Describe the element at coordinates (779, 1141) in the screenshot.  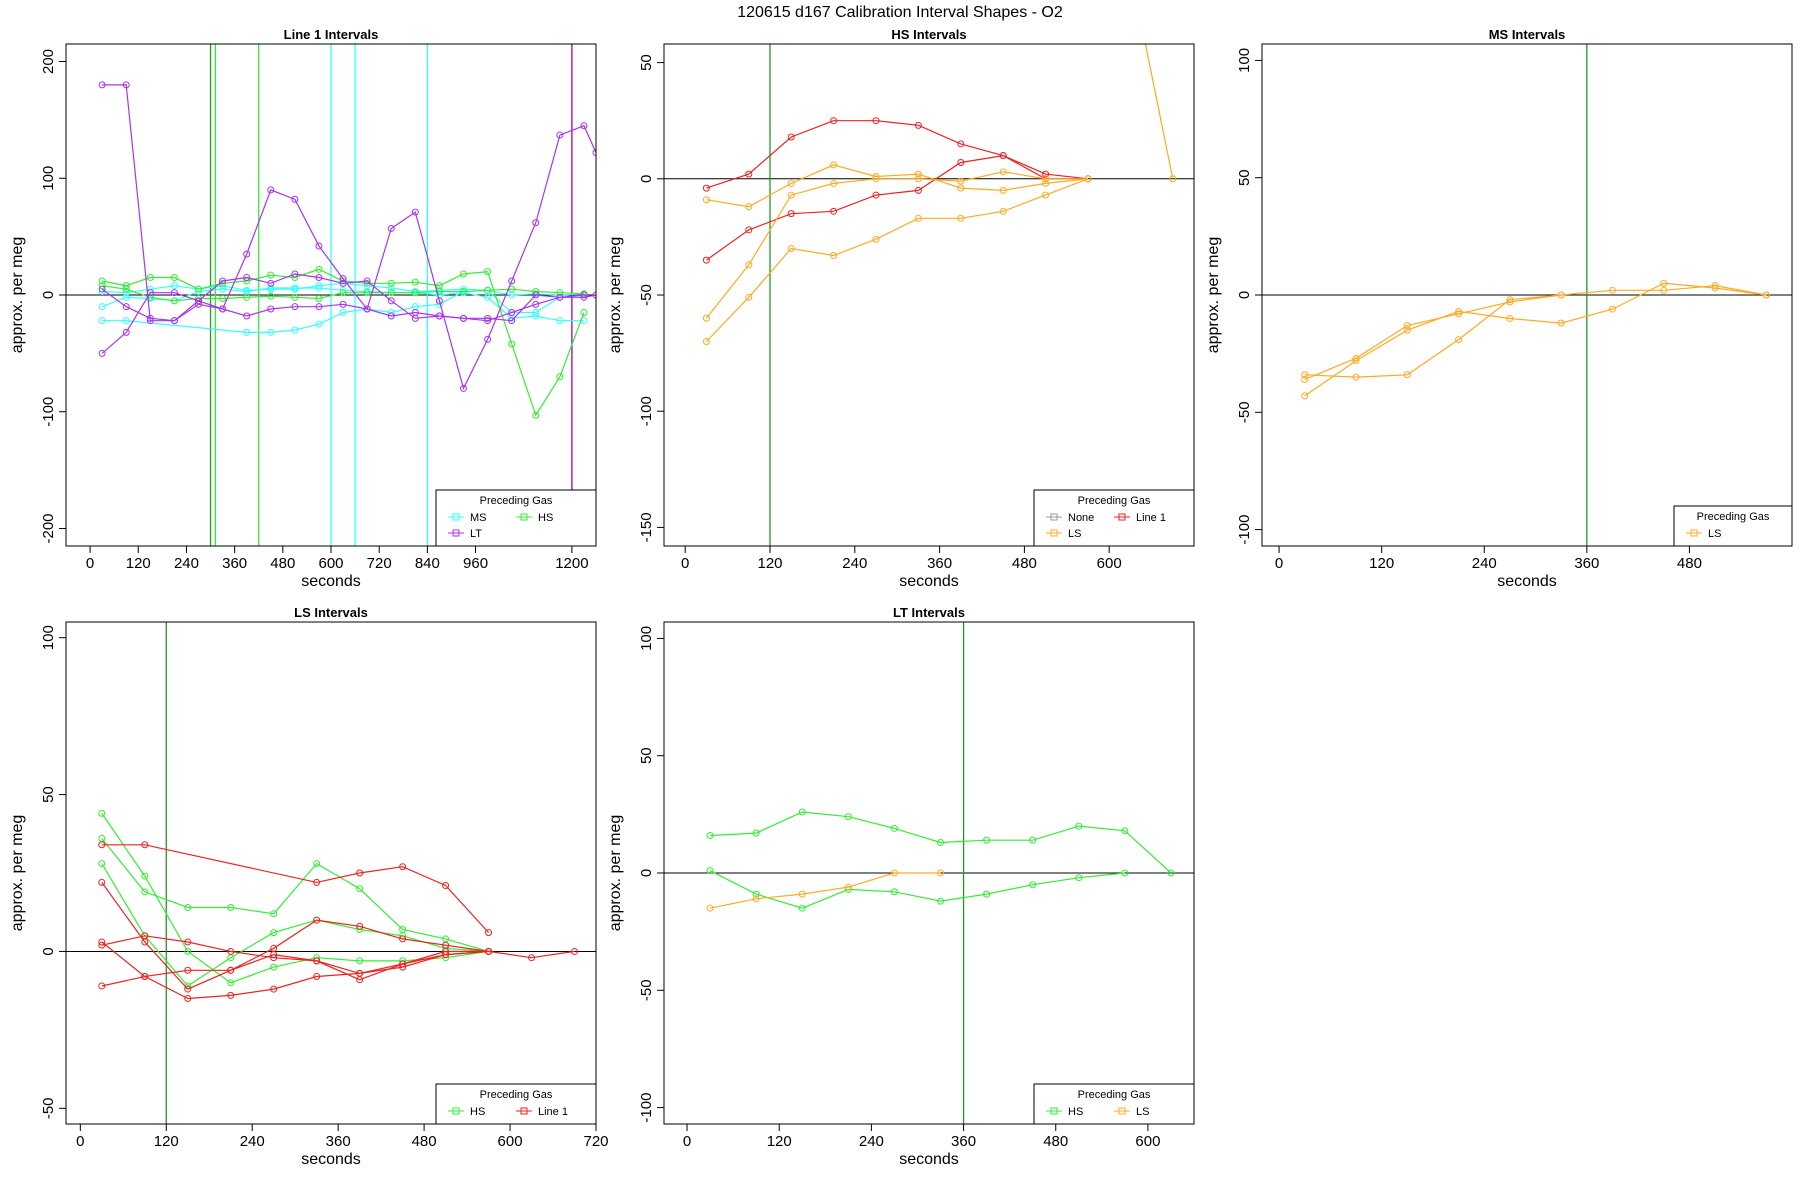
I see `chart-5-xtick-label: 120` at that location.